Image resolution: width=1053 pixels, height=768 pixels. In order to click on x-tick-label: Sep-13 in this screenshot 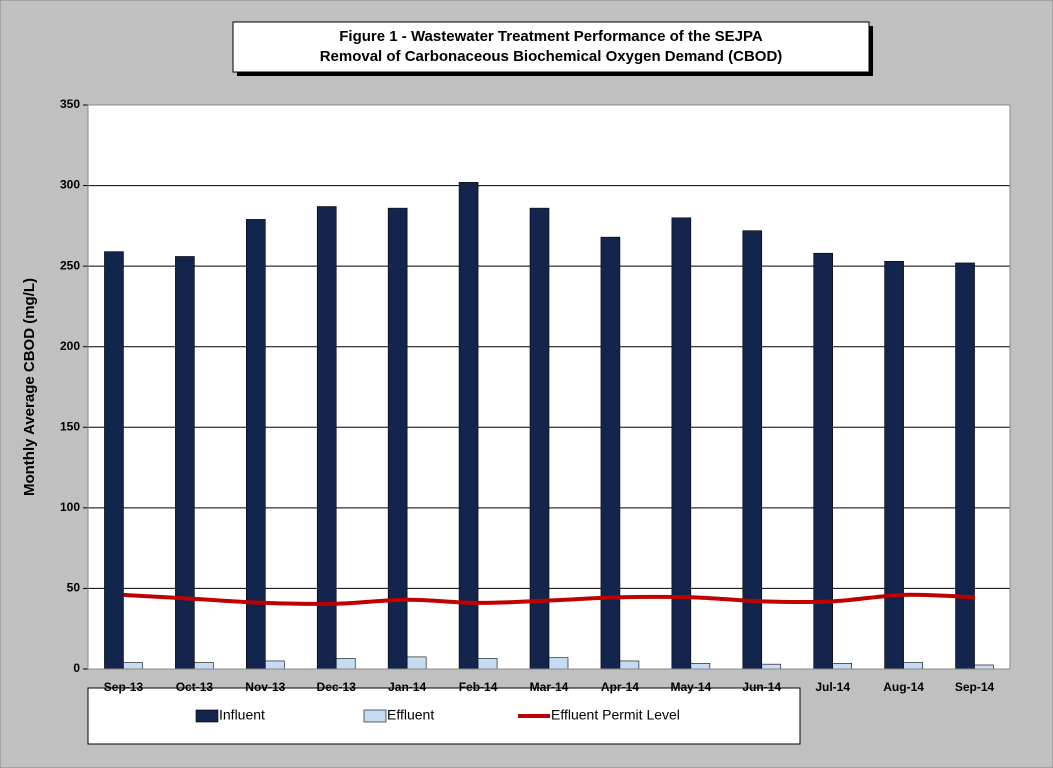, I will do `click(124, 687)`.